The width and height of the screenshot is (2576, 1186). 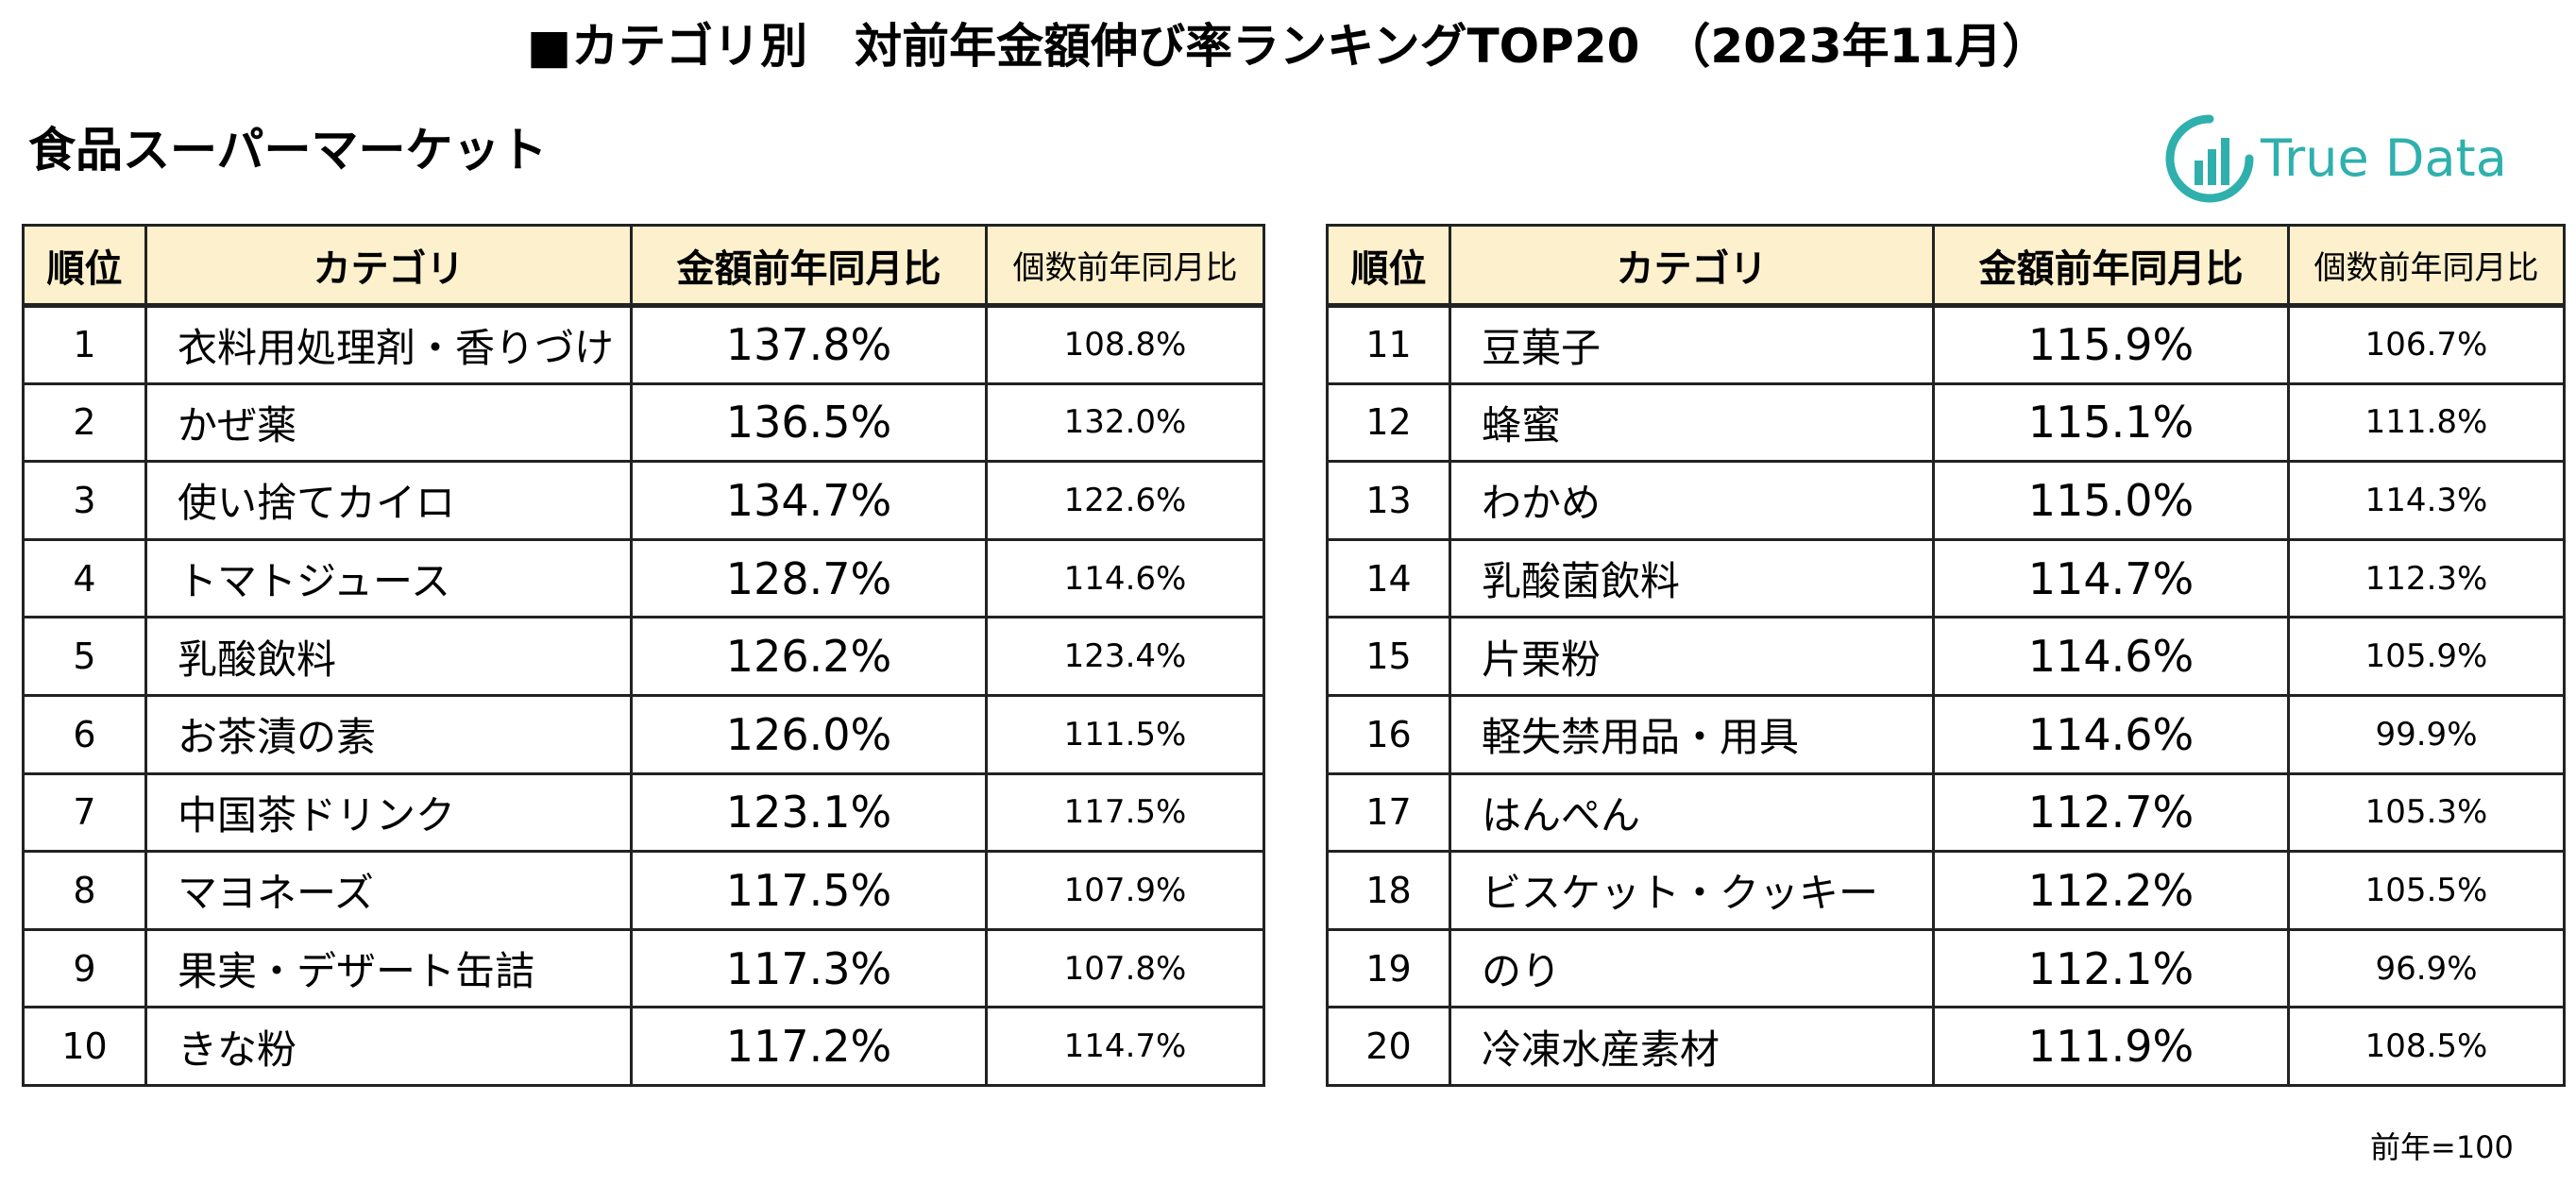 I want to click on category-cell: 乳酸菌飲料, so click(x=1692, y=578).